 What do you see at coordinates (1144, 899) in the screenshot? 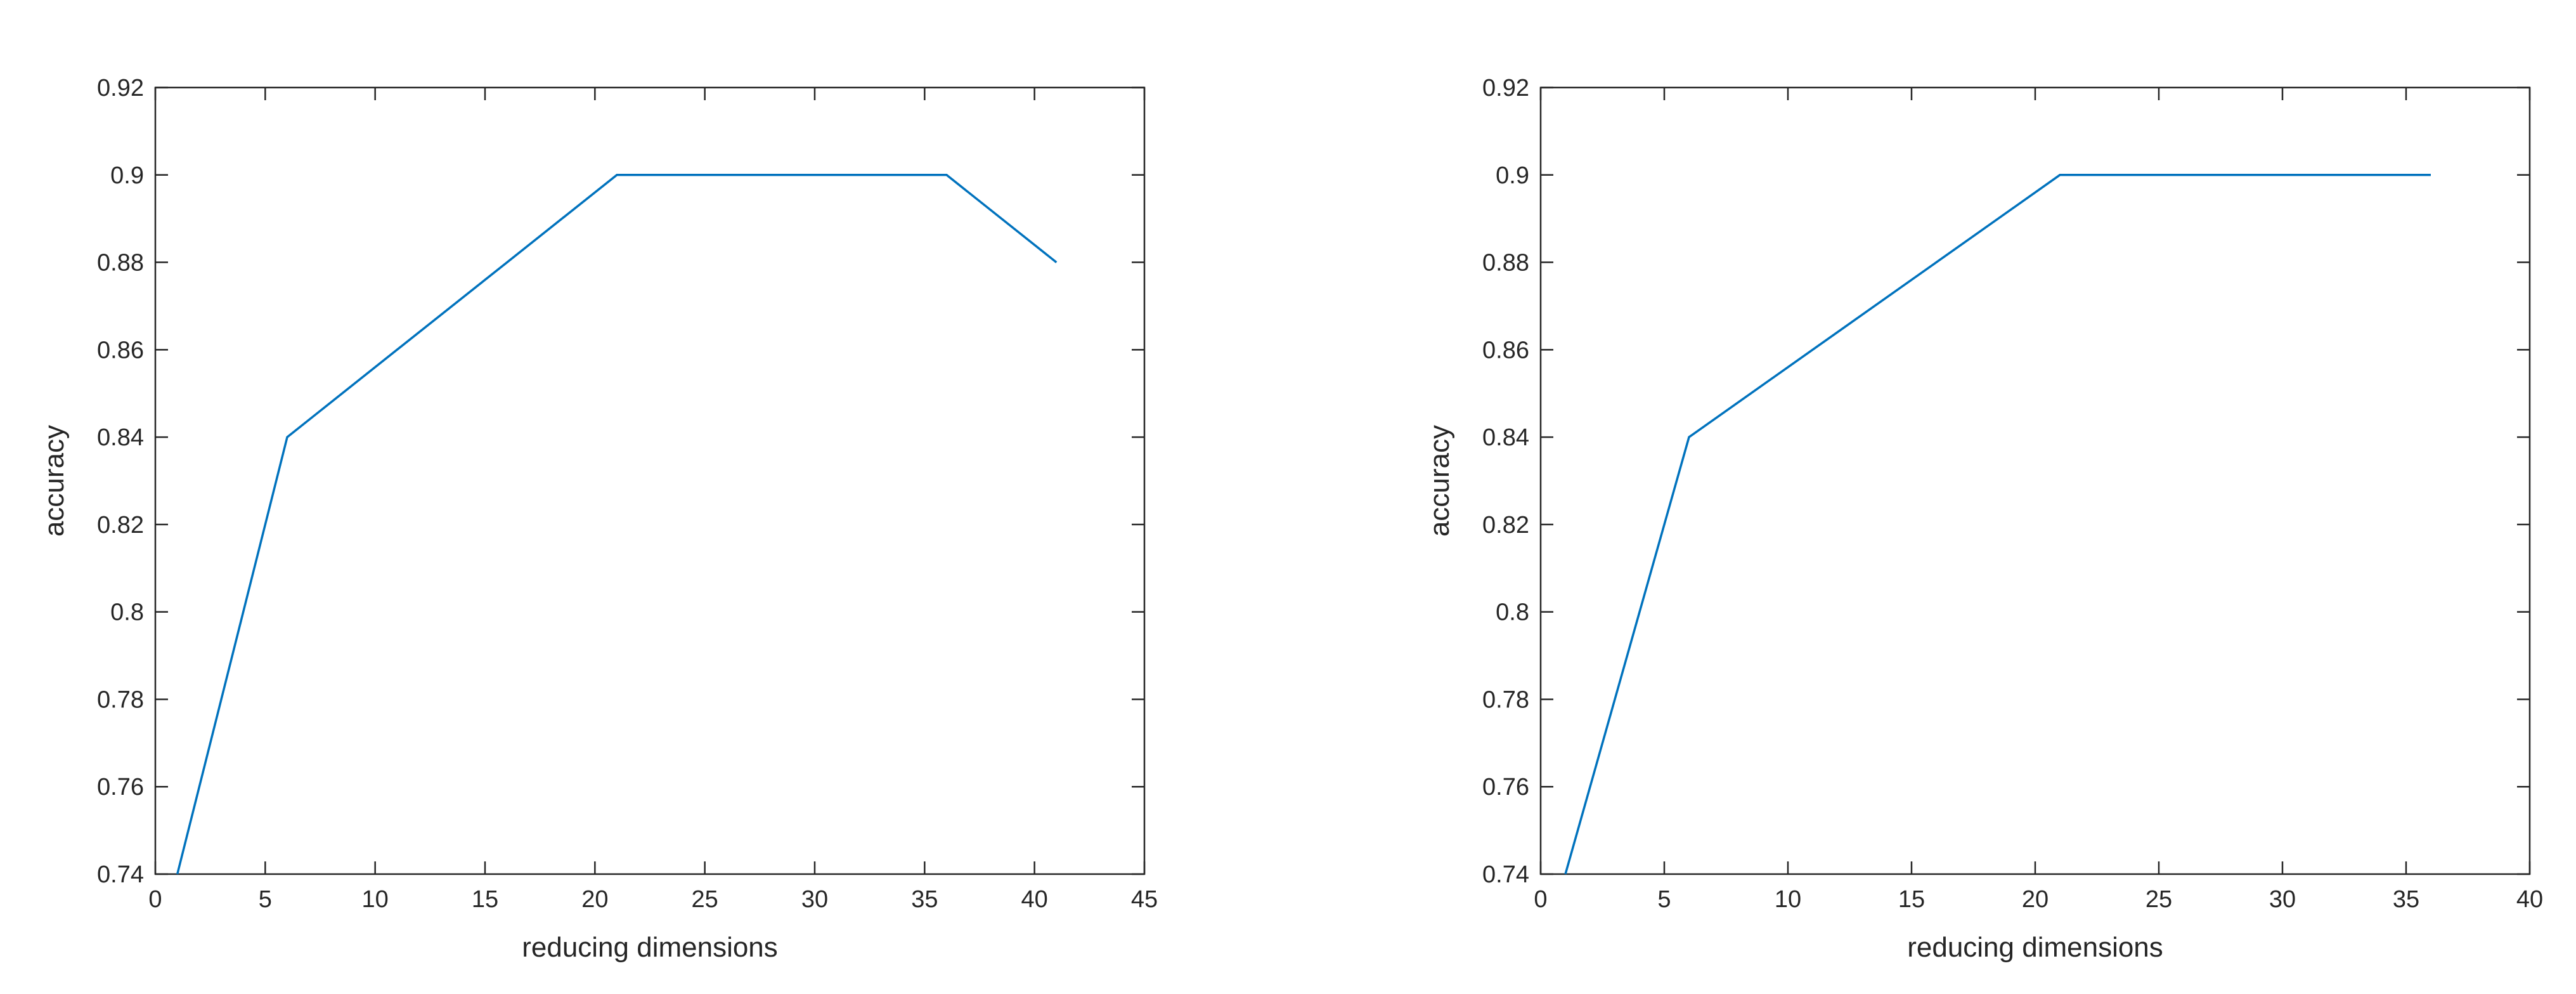
I see `x-tick-label: 45` at bounding box center [1144, 899].